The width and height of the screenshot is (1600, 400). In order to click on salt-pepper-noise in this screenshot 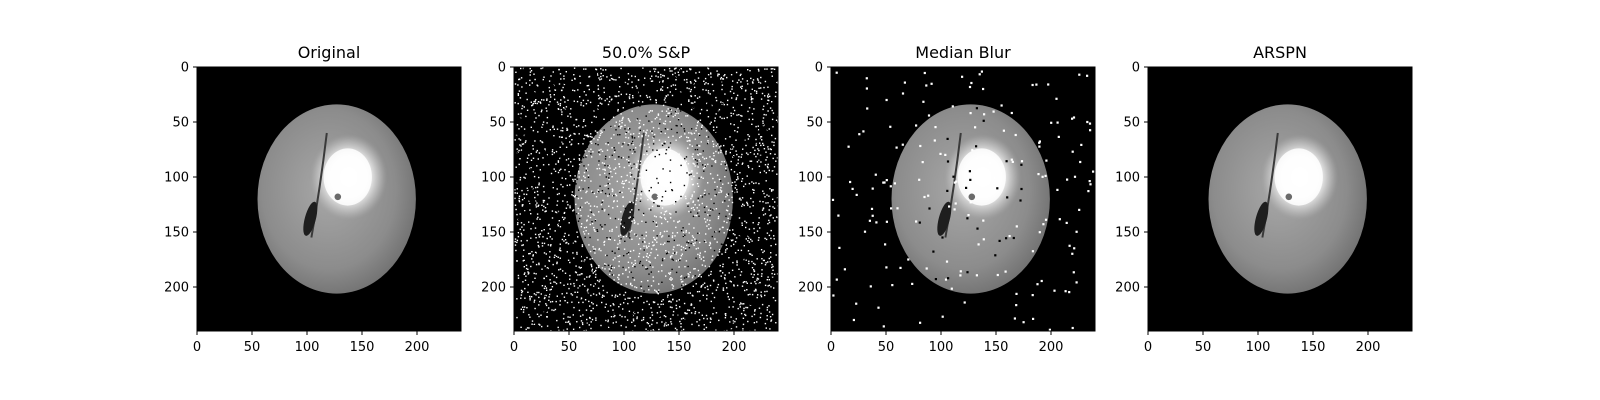, I will do `click(646, 199)`.